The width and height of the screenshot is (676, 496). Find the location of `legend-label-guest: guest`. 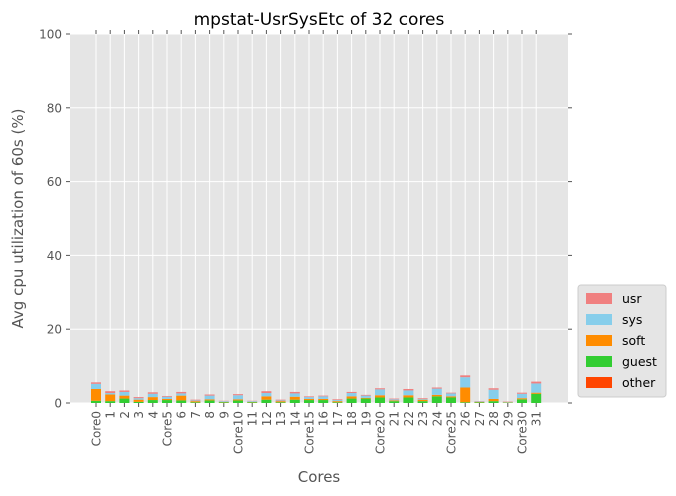

legend-label-guest: guest is located at coordinates (639, 361).